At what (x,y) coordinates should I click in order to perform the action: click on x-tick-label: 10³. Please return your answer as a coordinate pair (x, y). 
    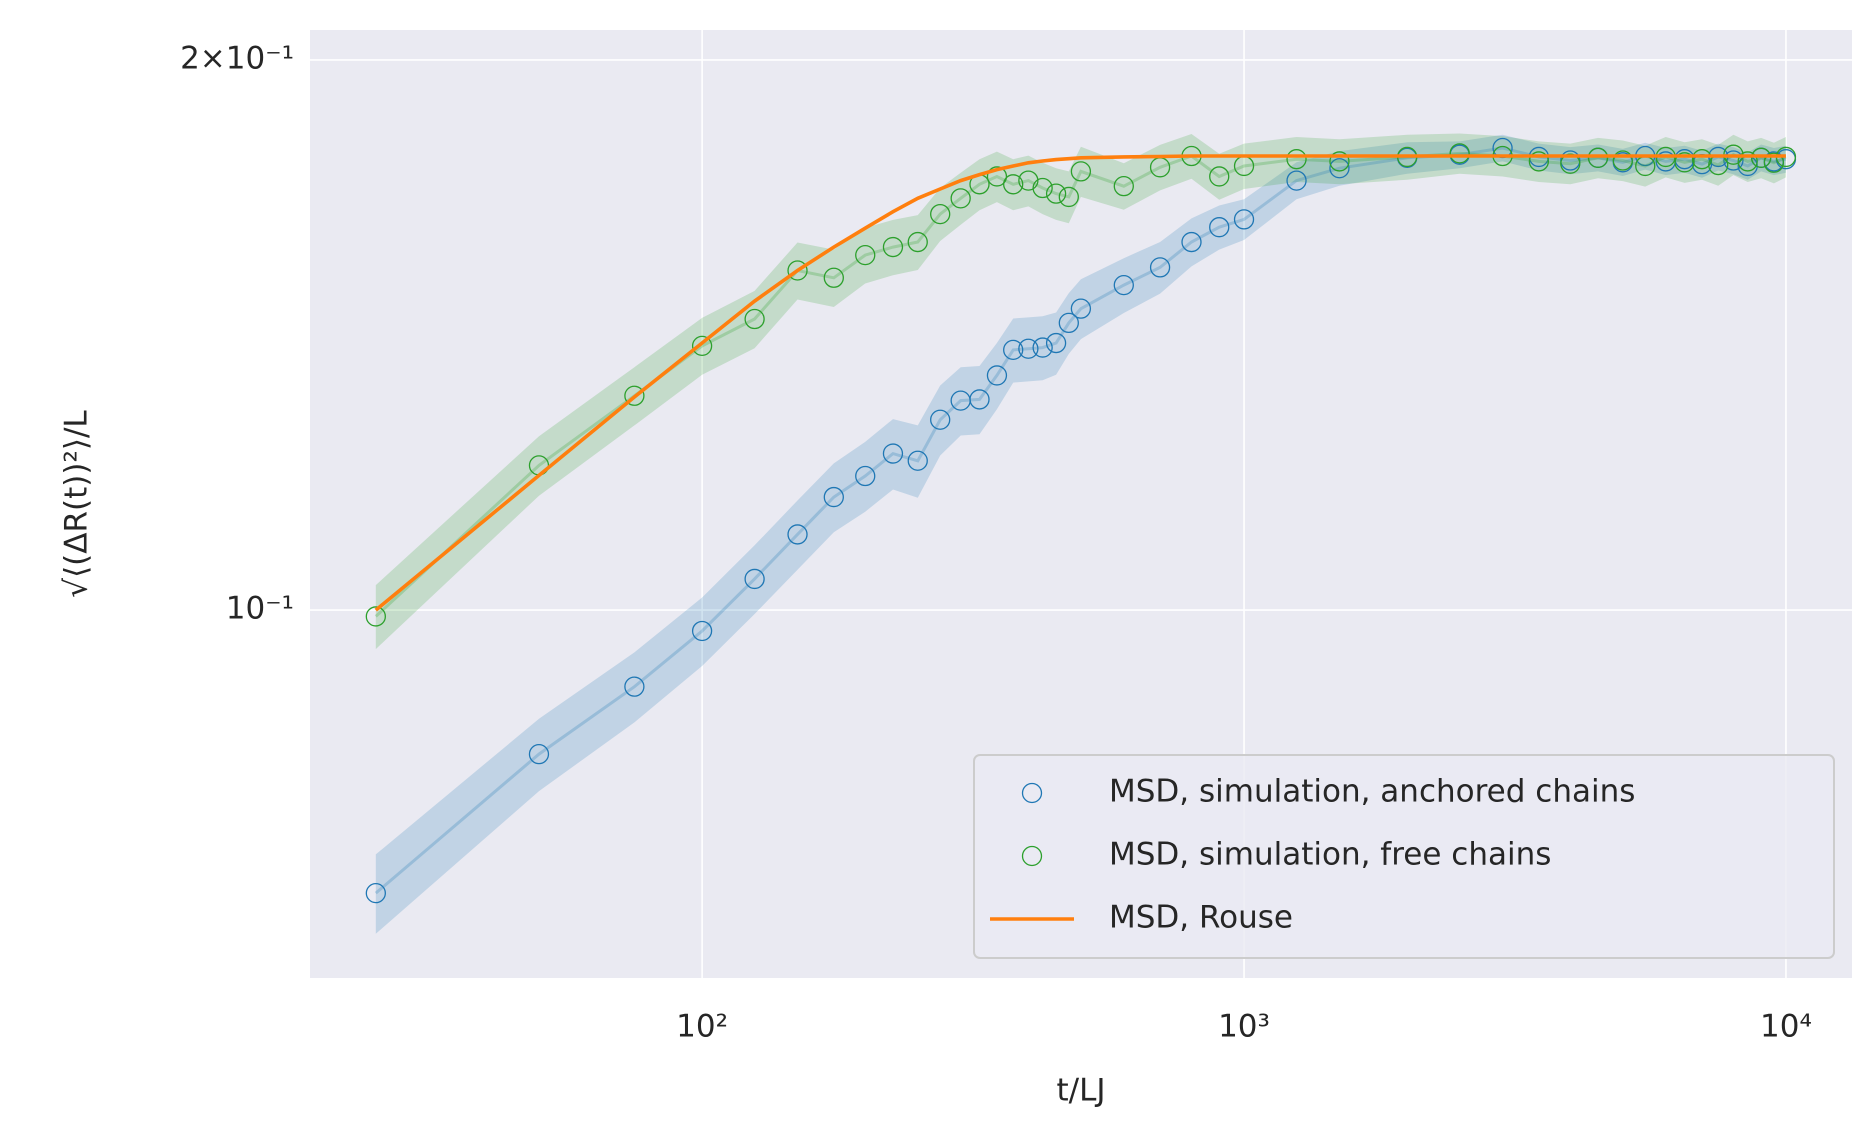
    Looking at the image, I should click on (1244, 1027).